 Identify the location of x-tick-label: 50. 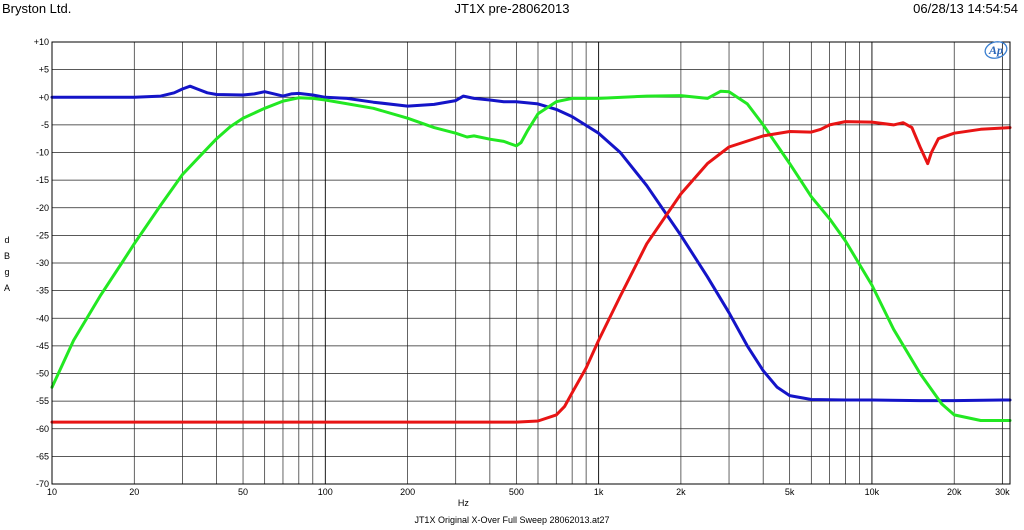
(243, 492).